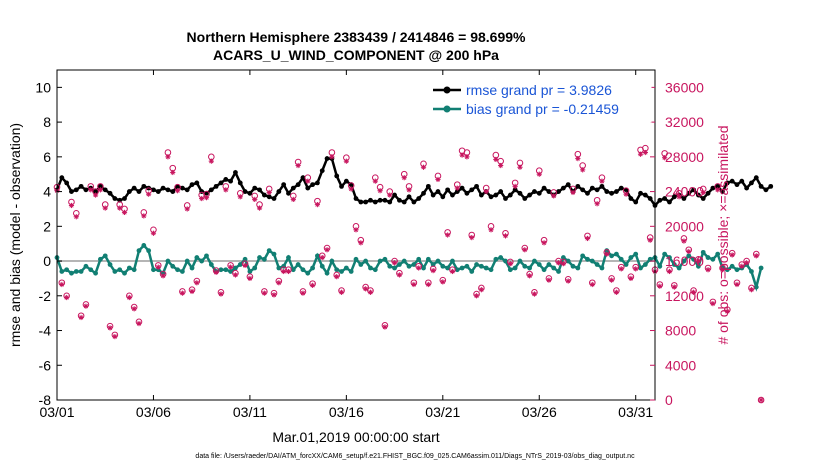 Image resolution: width=830 pixels, height=470 pixels. I want to click on x-tick-label: 03/21, so click(442, 412).